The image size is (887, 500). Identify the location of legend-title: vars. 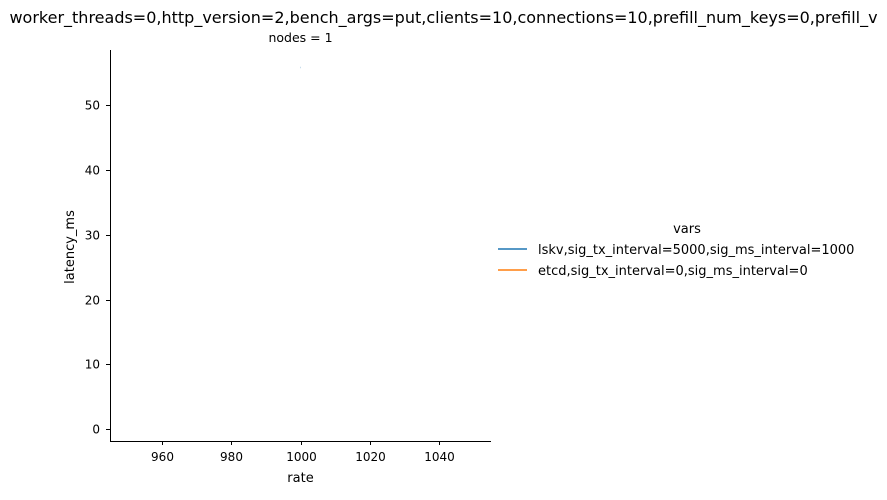
(687, 229).